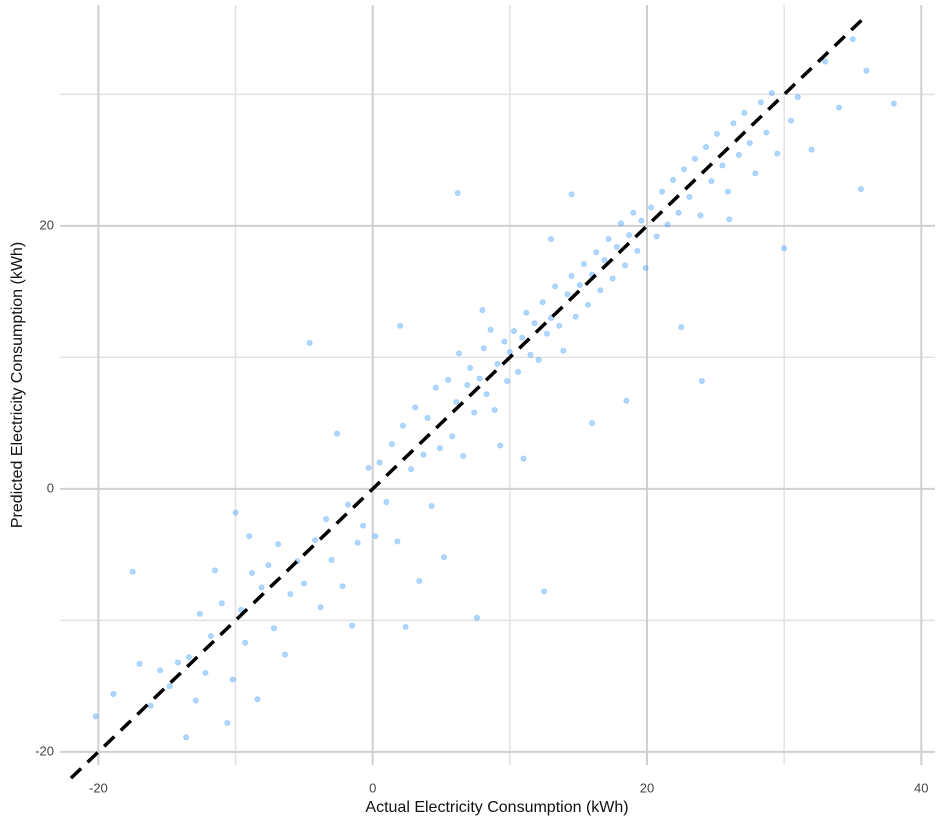 This screenshot has width=945, height=826. I want to click on x-tick-label: 40, so click(921, 787).